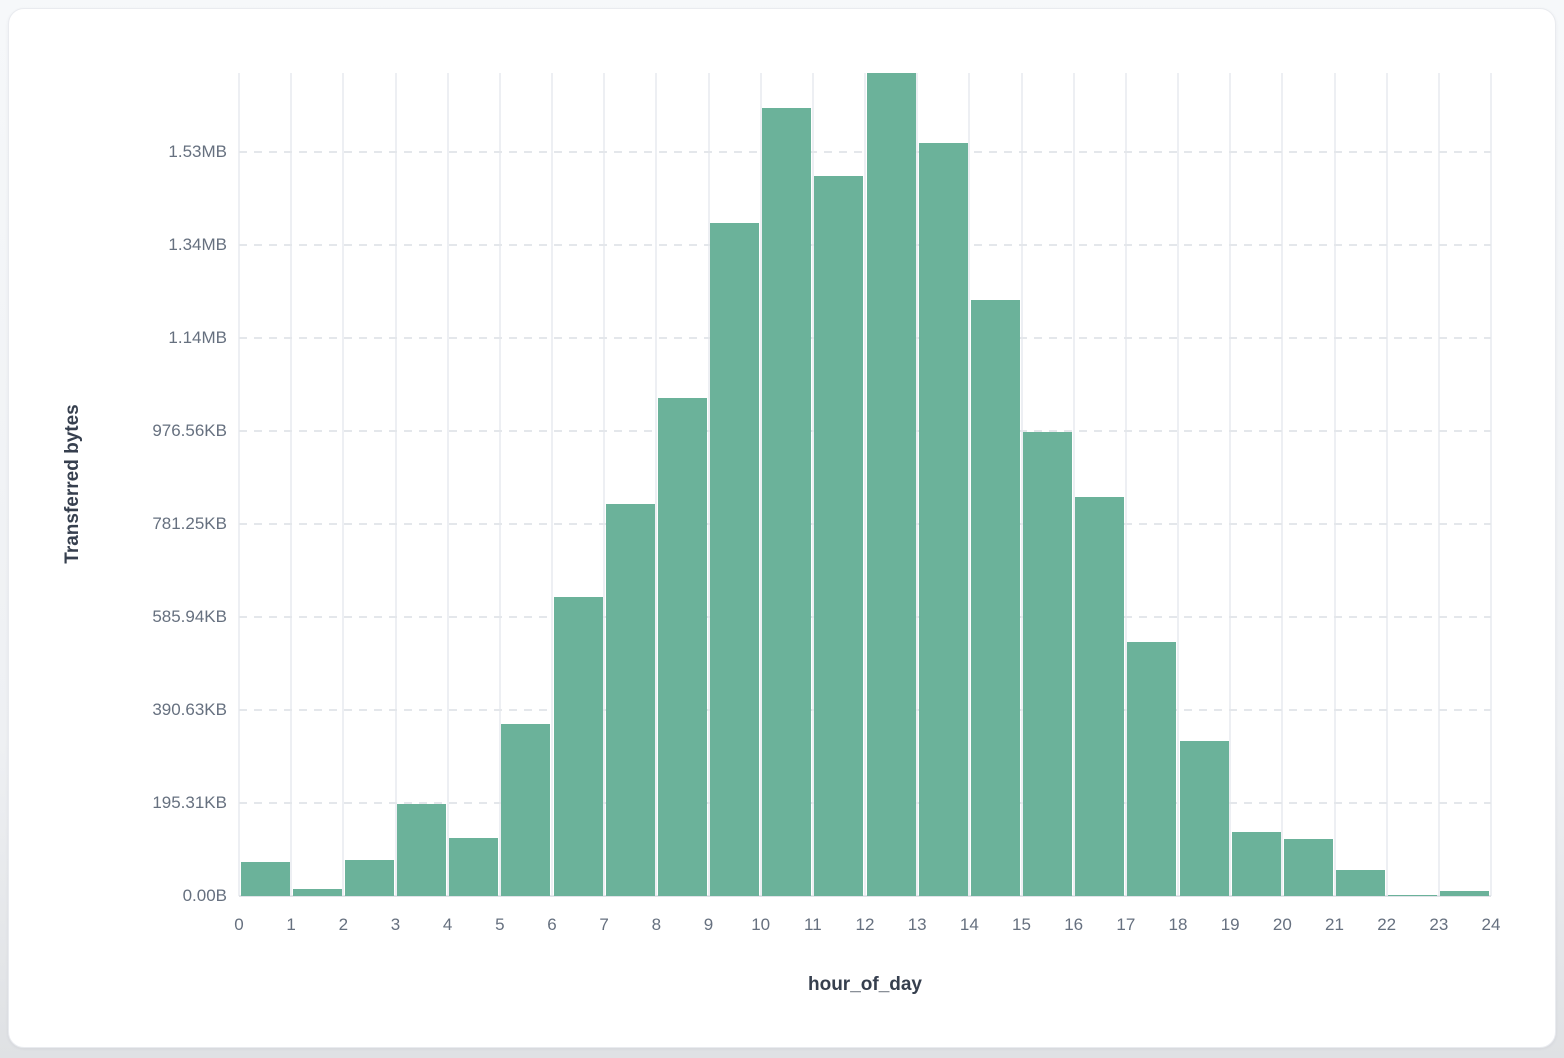 This screenshot has width=1564, height=1058. Describe the element at coordinates (1334, 924) in the screenshot. I see `x-tick-label: 21` at that location.